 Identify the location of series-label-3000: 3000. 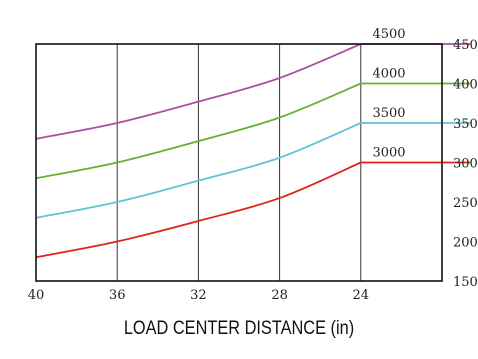
(388, 153).